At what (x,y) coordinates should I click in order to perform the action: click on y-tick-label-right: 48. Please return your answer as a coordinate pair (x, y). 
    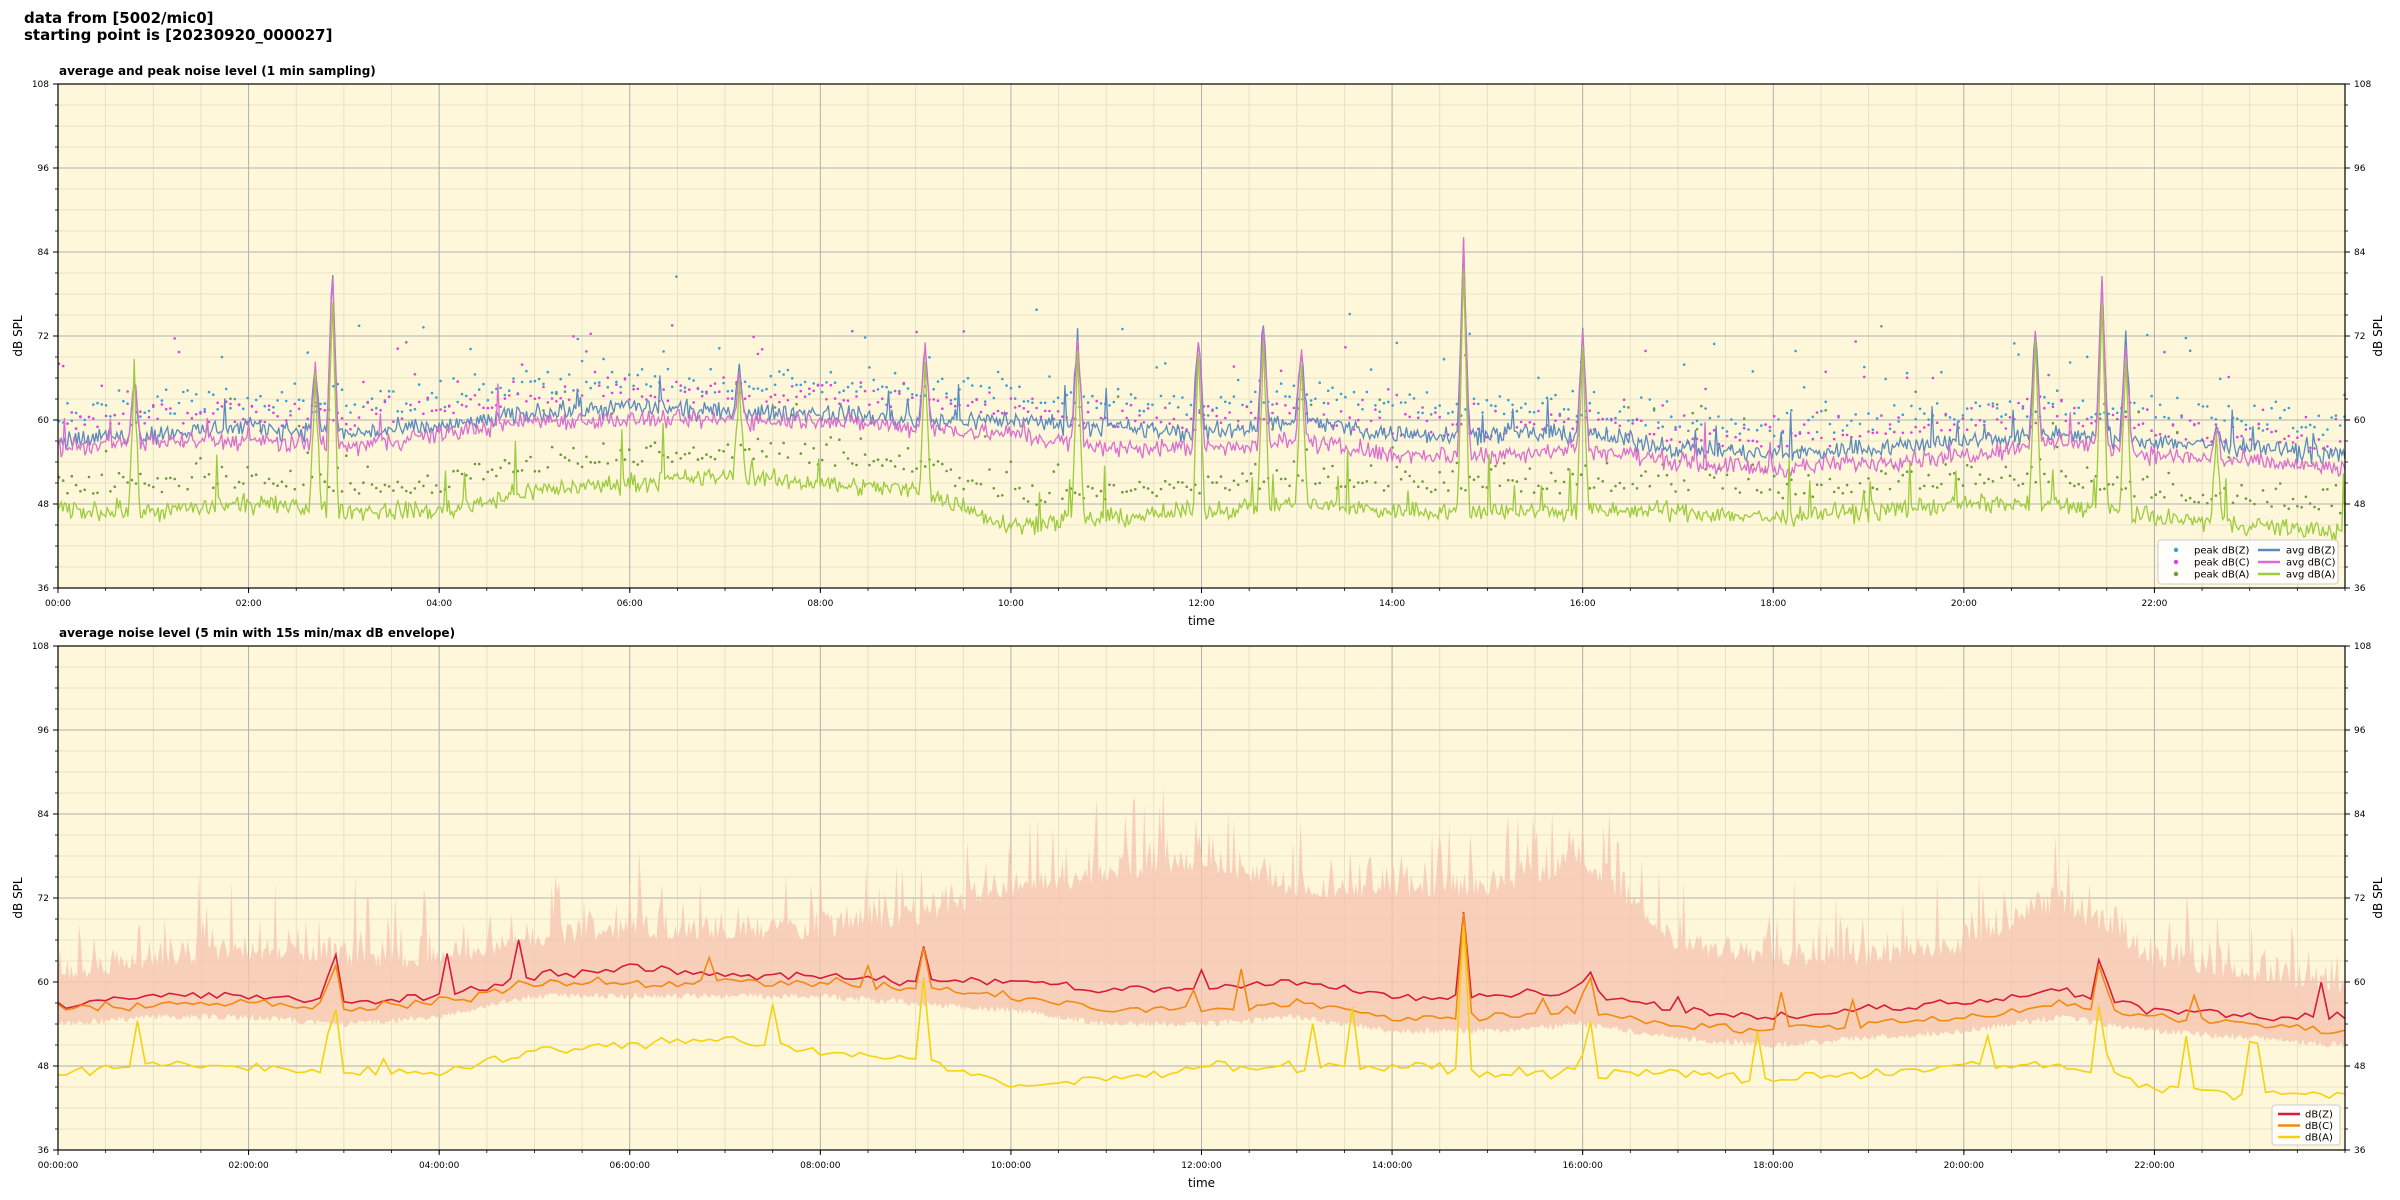
    Looking at the image, I should click on (2360, 505).